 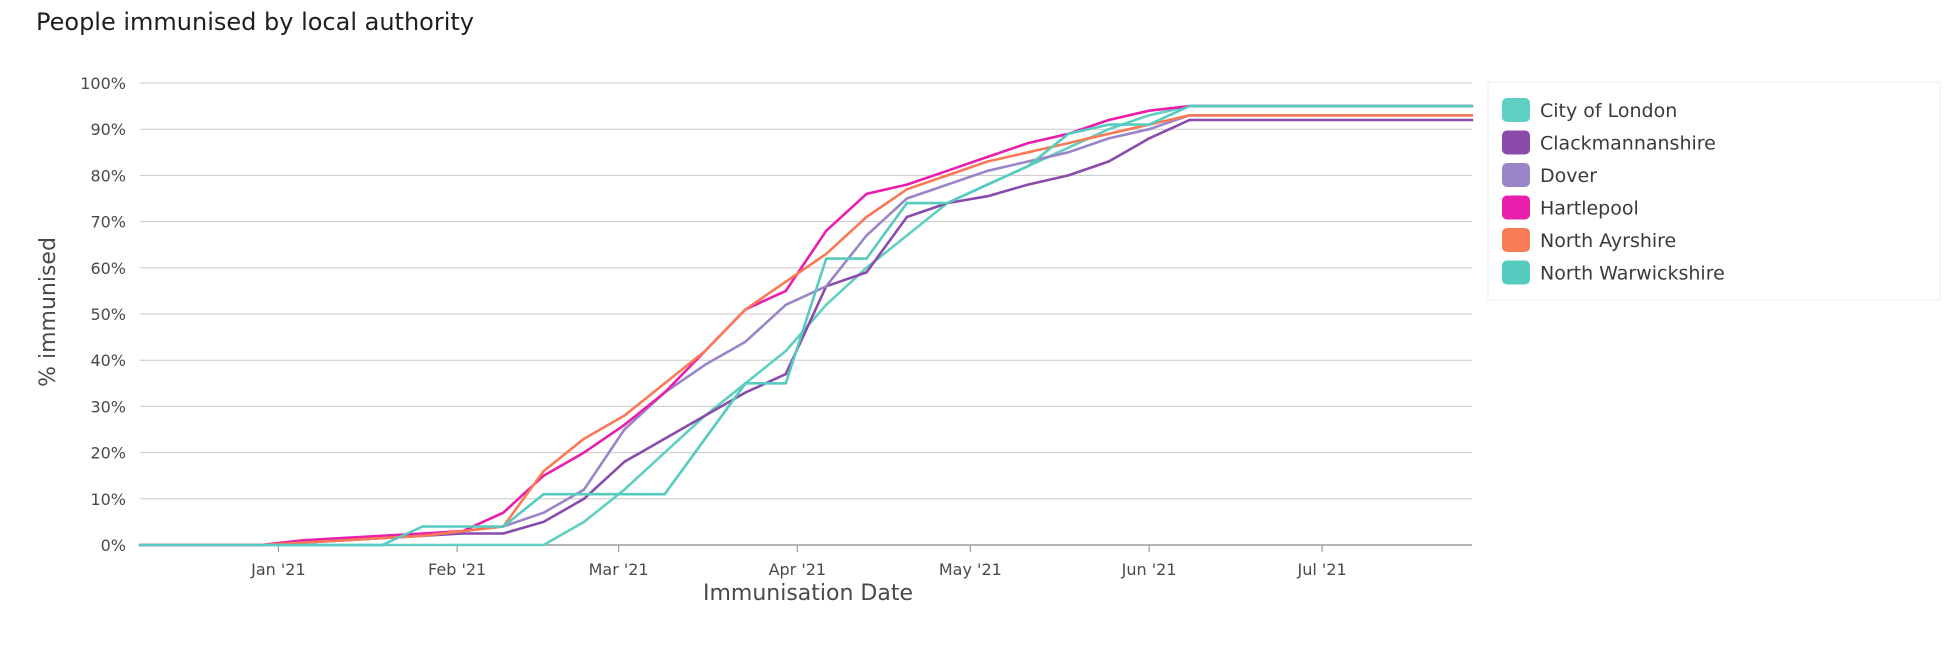 What do you see at coordinates (798, 569) in the screenshot?
I see `x-tick-label: Apr '21` at bounding box center [798, 569].